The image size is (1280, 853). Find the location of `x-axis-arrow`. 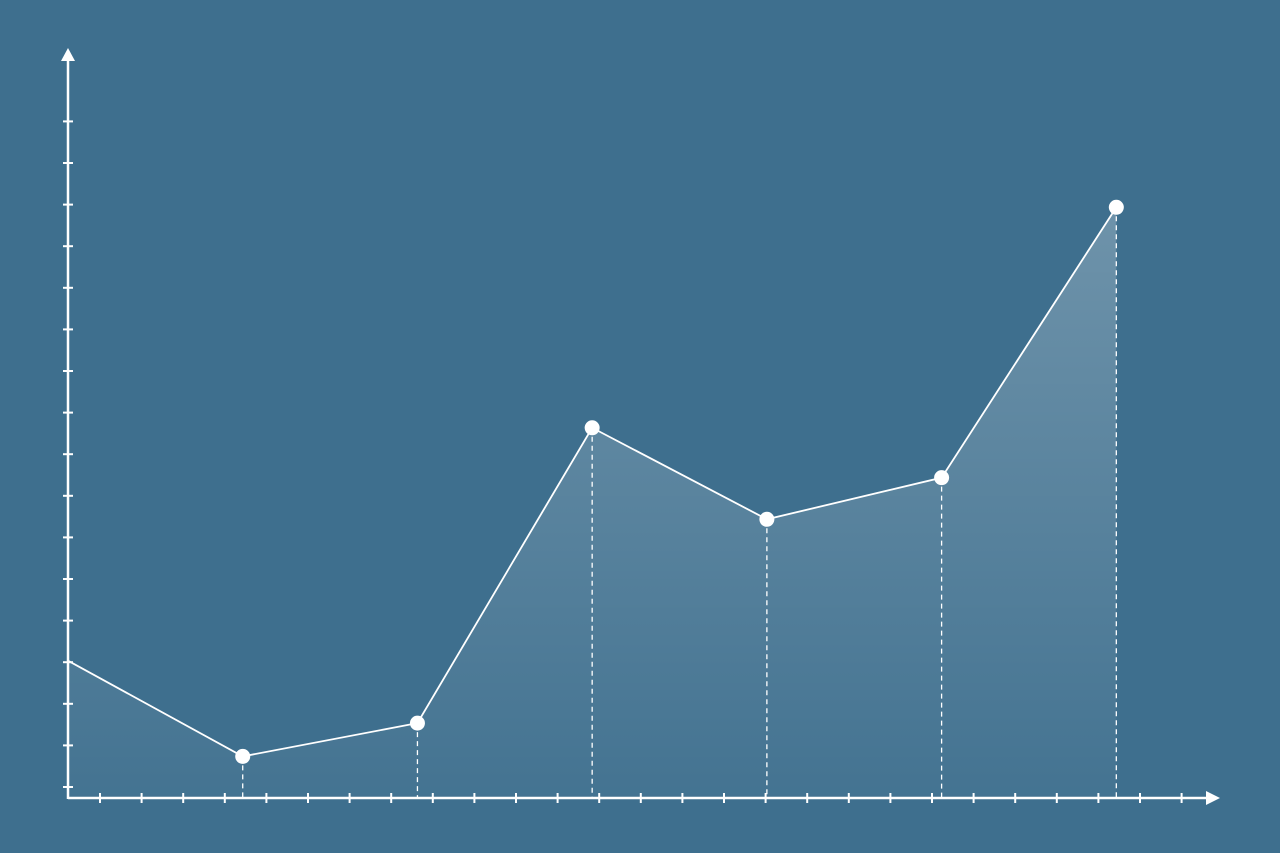

x-axis-arrow is located at coordinates (1213, 798).